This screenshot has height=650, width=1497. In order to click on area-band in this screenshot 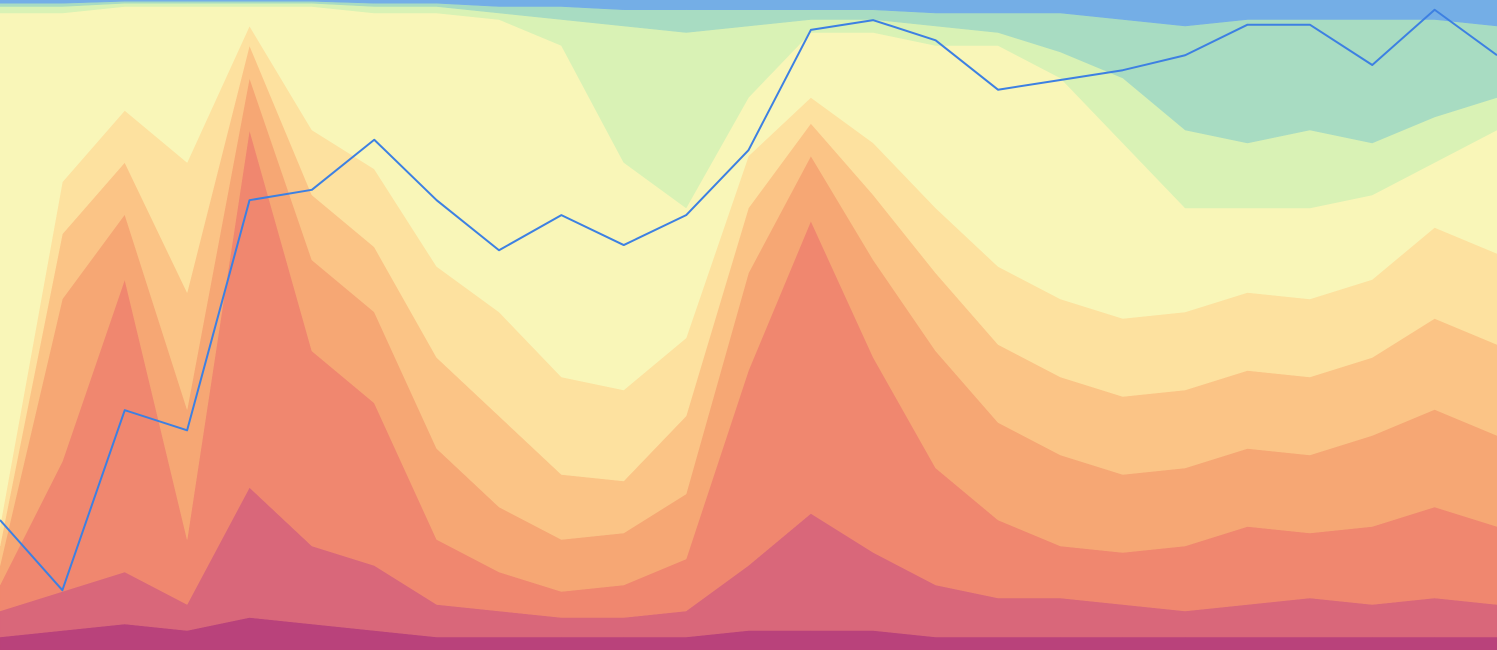, I will do `click(748, 13)`.